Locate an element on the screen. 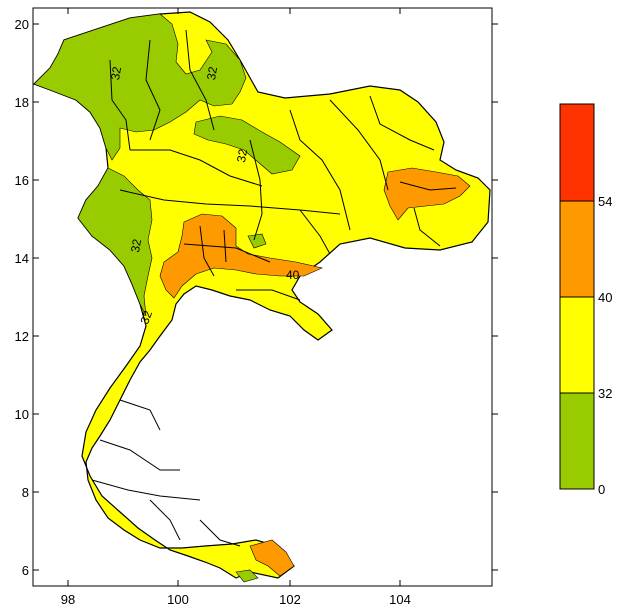 The width and height of the screenshot is (620, 610). x-tick-label: 100 is located at coordinates (178, 599).